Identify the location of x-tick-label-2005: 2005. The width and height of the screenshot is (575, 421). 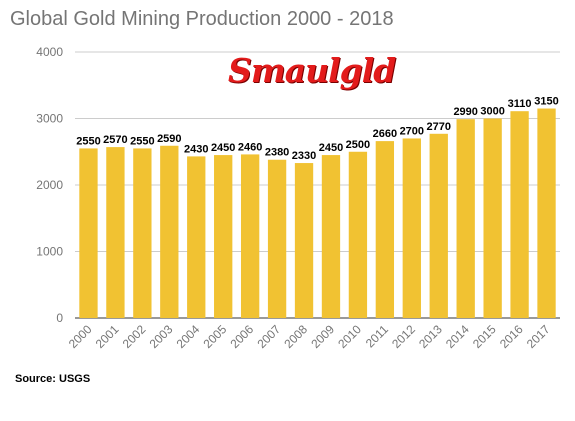
(215, 336).